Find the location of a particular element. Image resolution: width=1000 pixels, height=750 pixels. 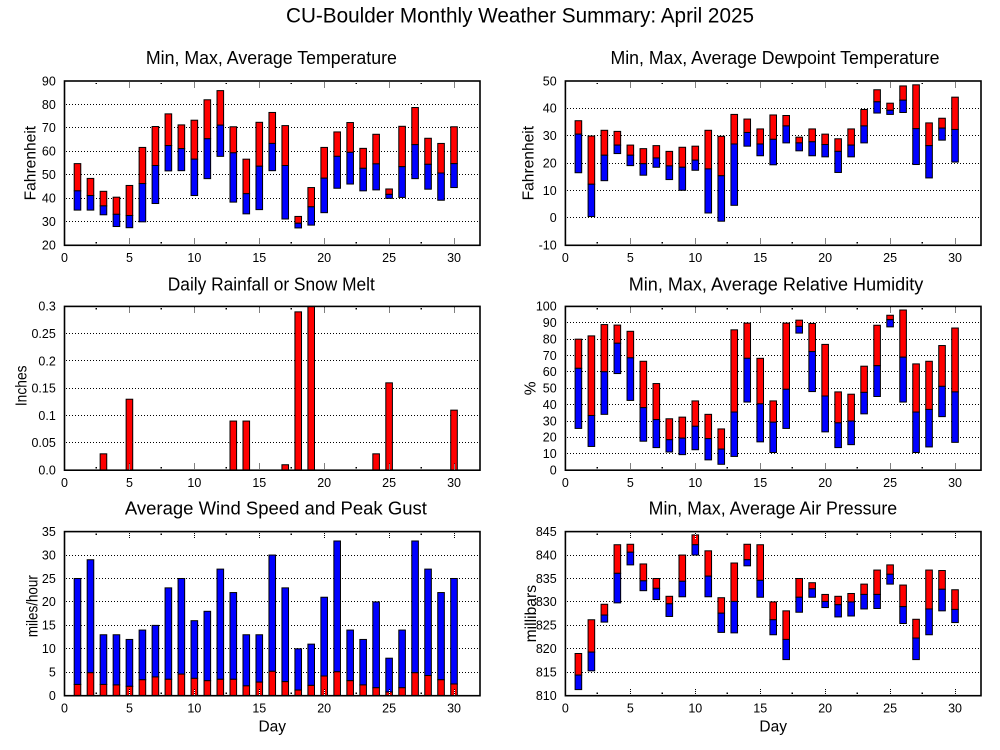

svg-text: 830 is located at coordinates (546, 602).